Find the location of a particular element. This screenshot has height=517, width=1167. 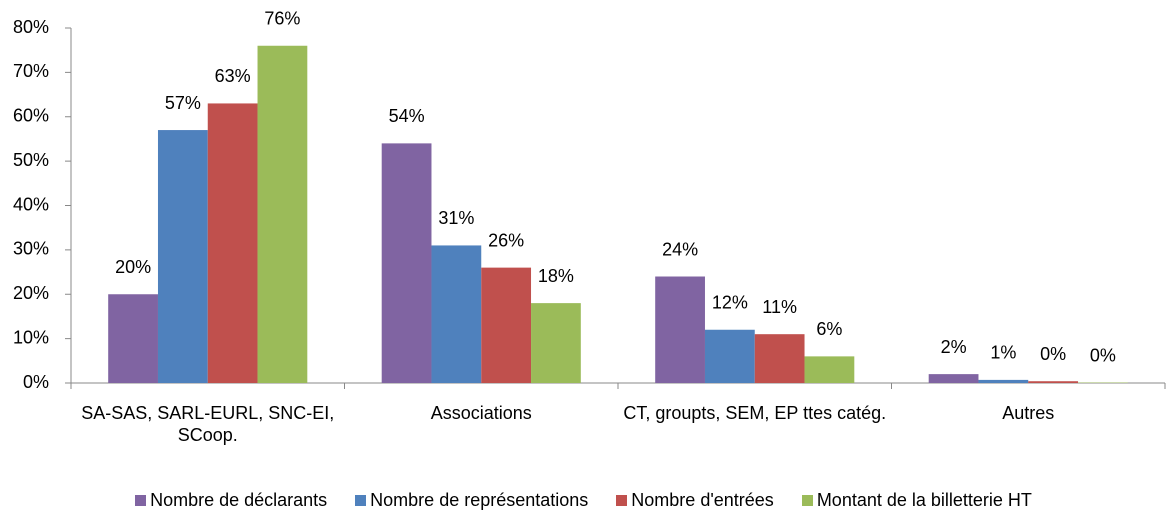

legend-item: Nombre de représentations is located at coordinates (471, 500).